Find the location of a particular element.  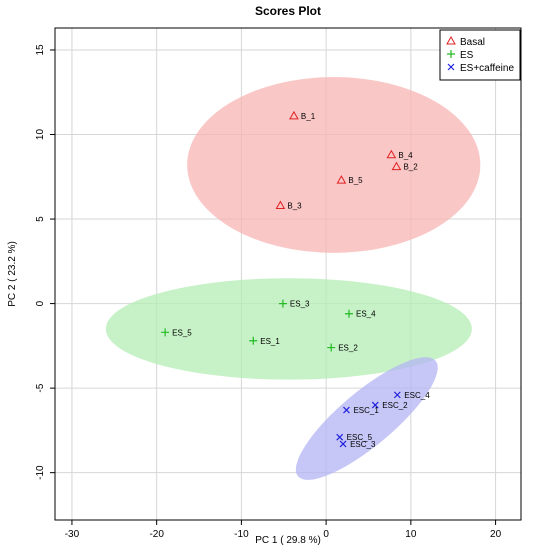

point-label: ESC_3 is located at coordinates (363, 444).